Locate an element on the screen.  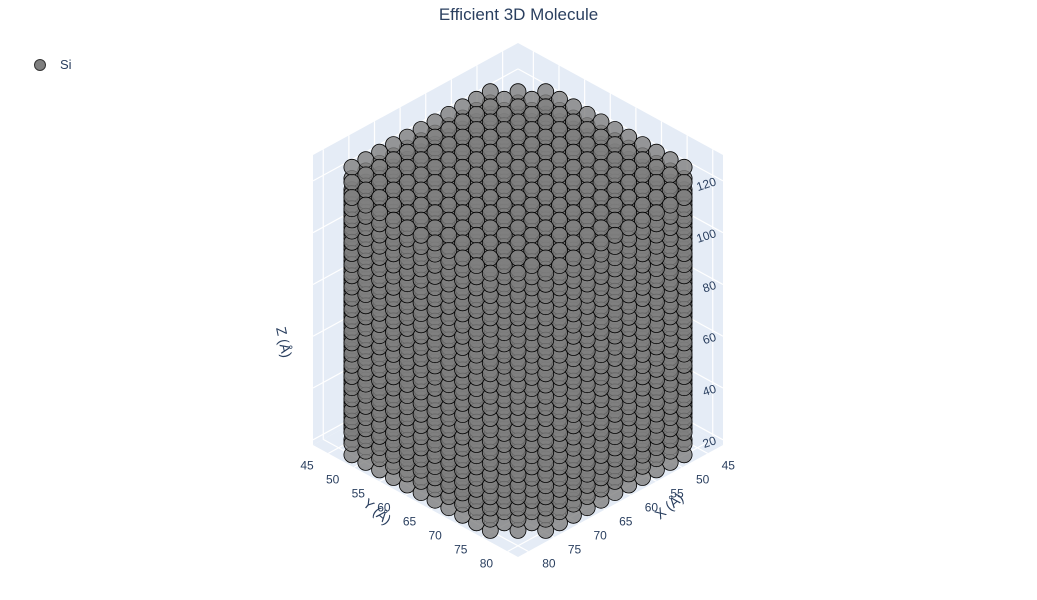
legend-label: Si is located at coordinates (66, 64).